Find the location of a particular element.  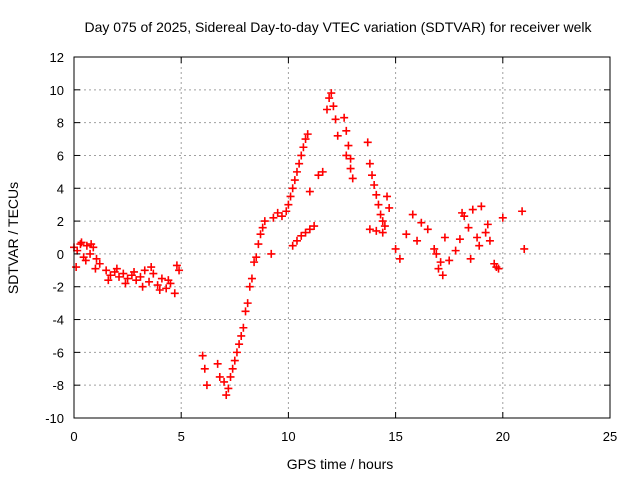

x-tick-label: 15 is located at coordinates (395, 436).